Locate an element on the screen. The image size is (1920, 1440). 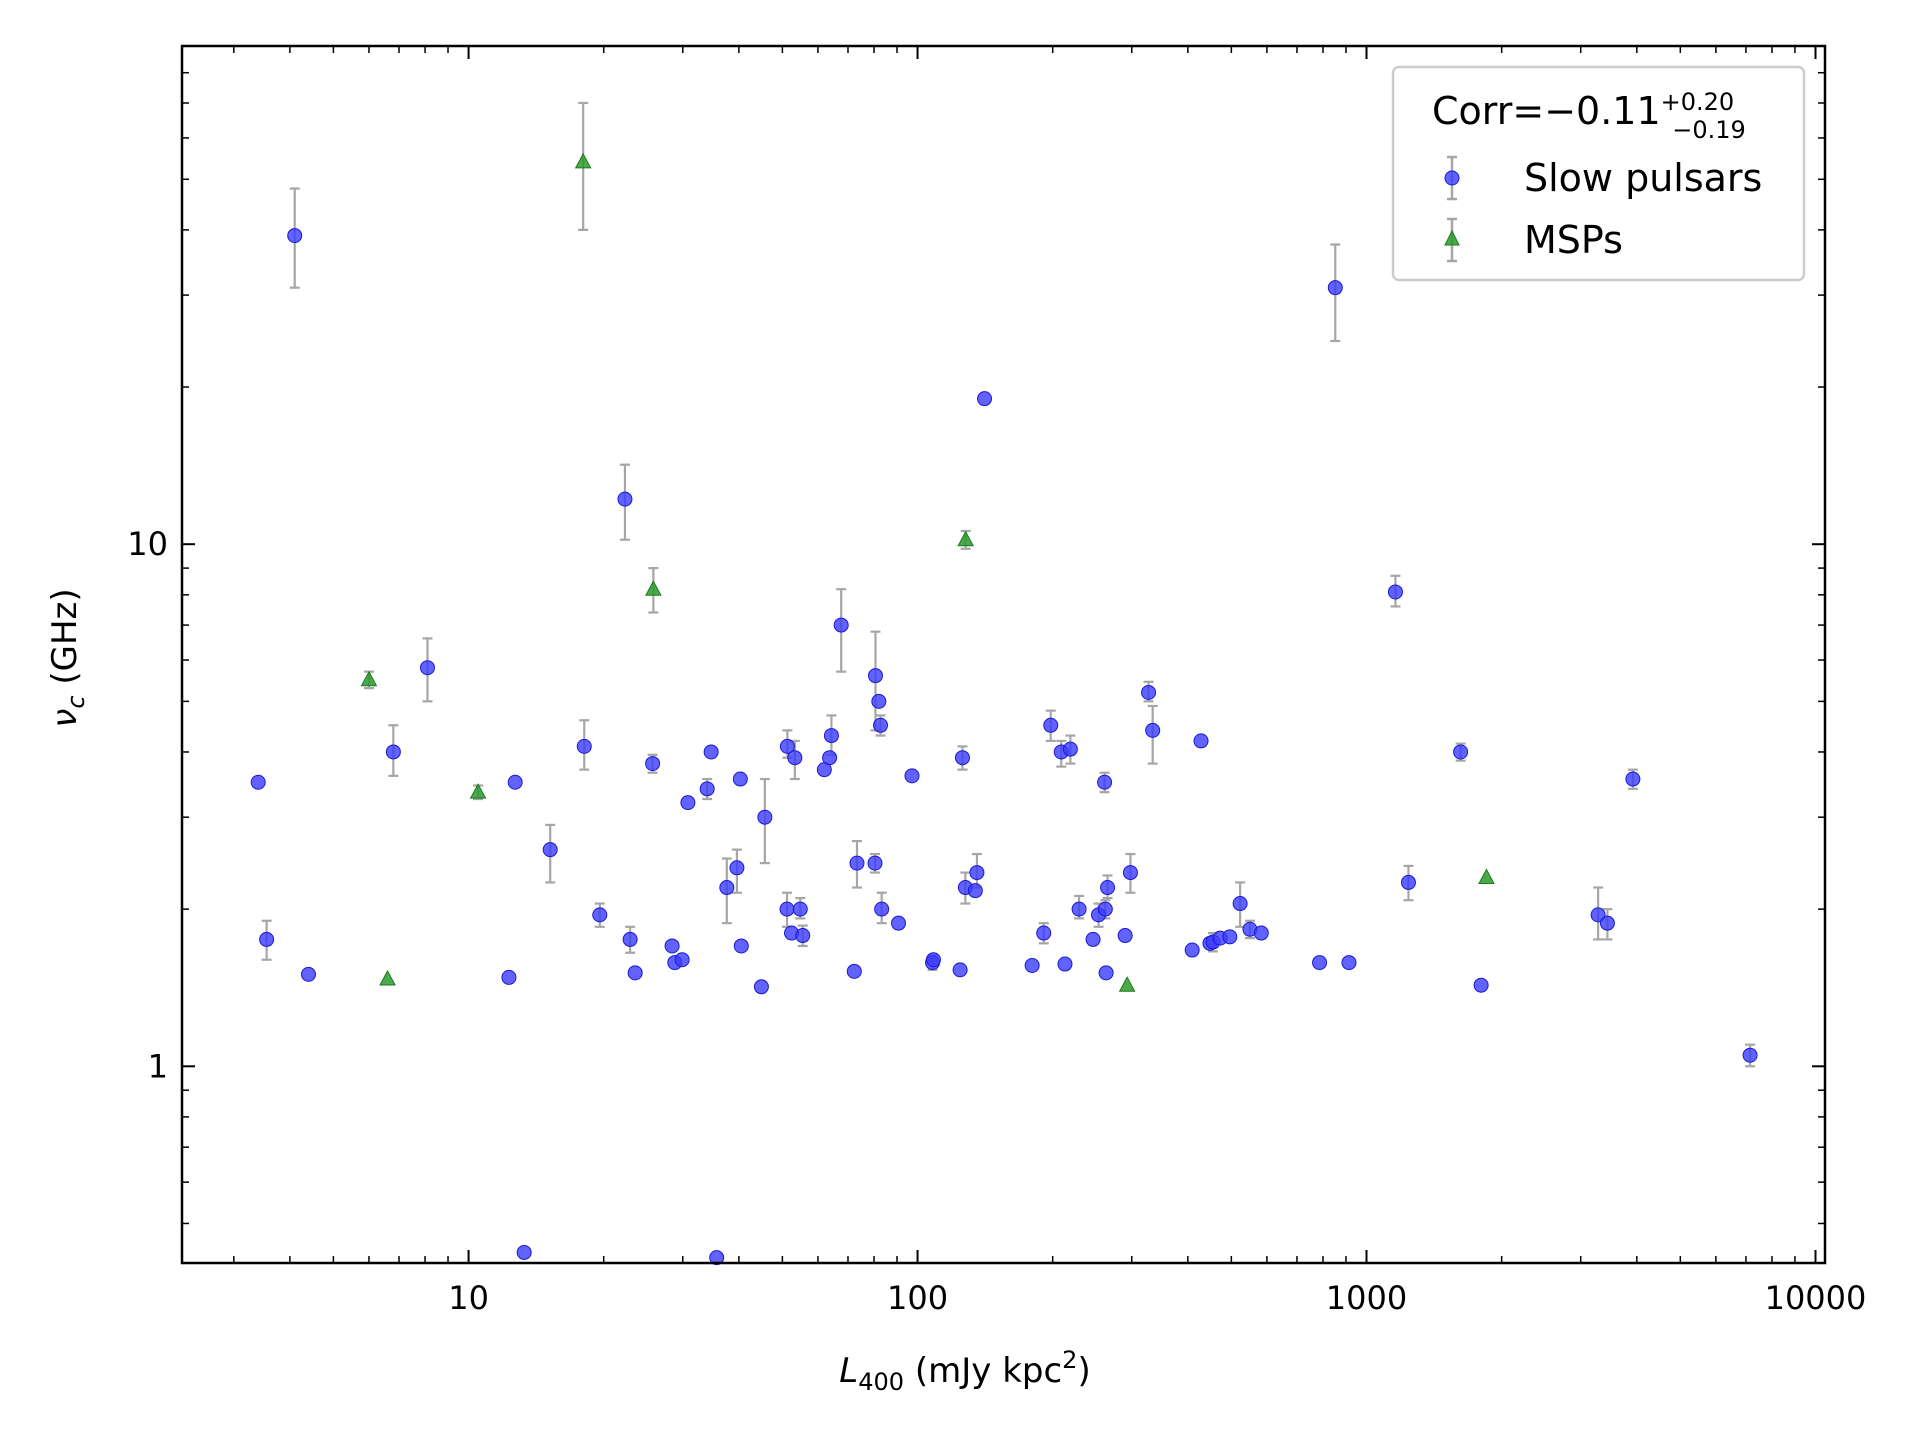
x-axis-title: L400 (mJy kpc2) is located at coordinates (964, 1371).